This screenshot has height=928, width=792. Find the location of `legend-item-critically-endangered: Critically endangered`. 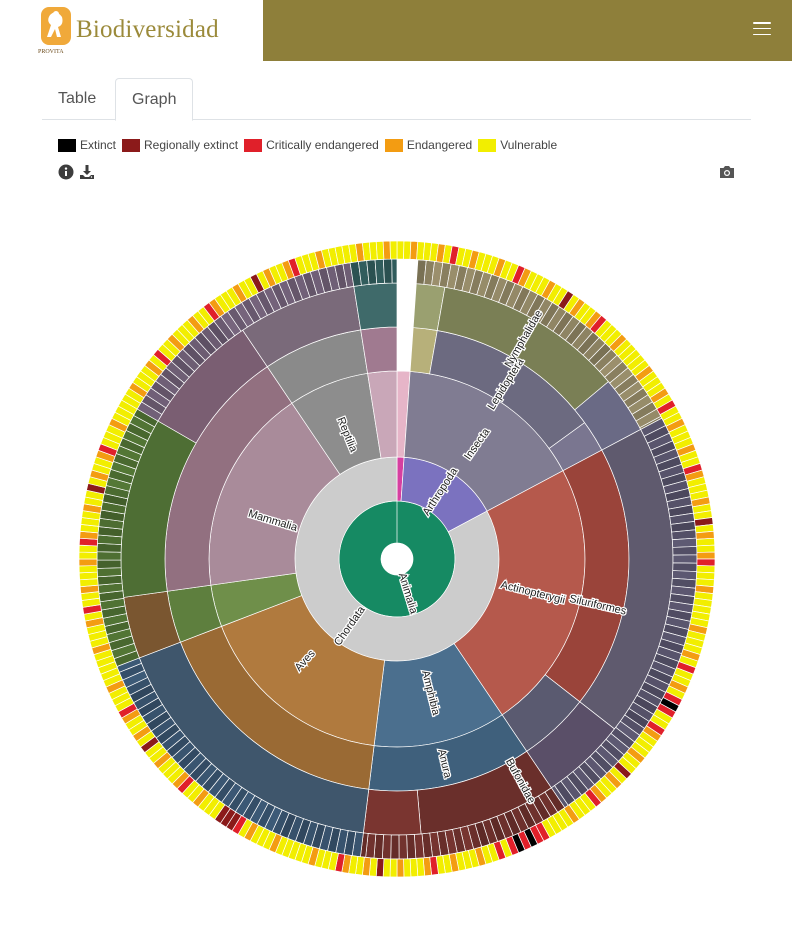

legend-item-critically-endangered: Critically endangered is located at coordinates (311, 145).